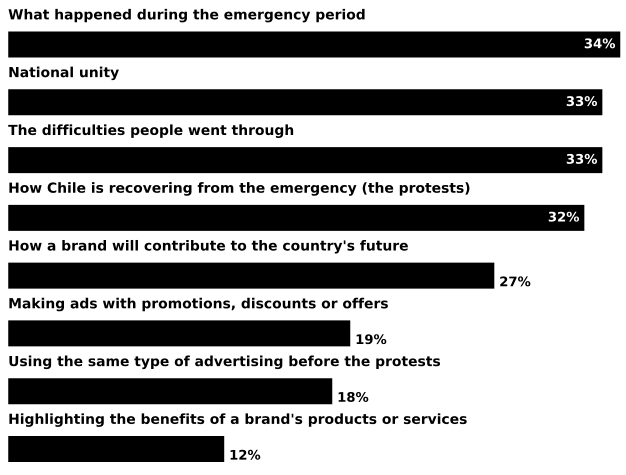 This screenshot has height=475, width=626. What do you see at coordinates (353, 397) in the screenshot?
I see `data-label: 18%` at bounding box center [353, 397].